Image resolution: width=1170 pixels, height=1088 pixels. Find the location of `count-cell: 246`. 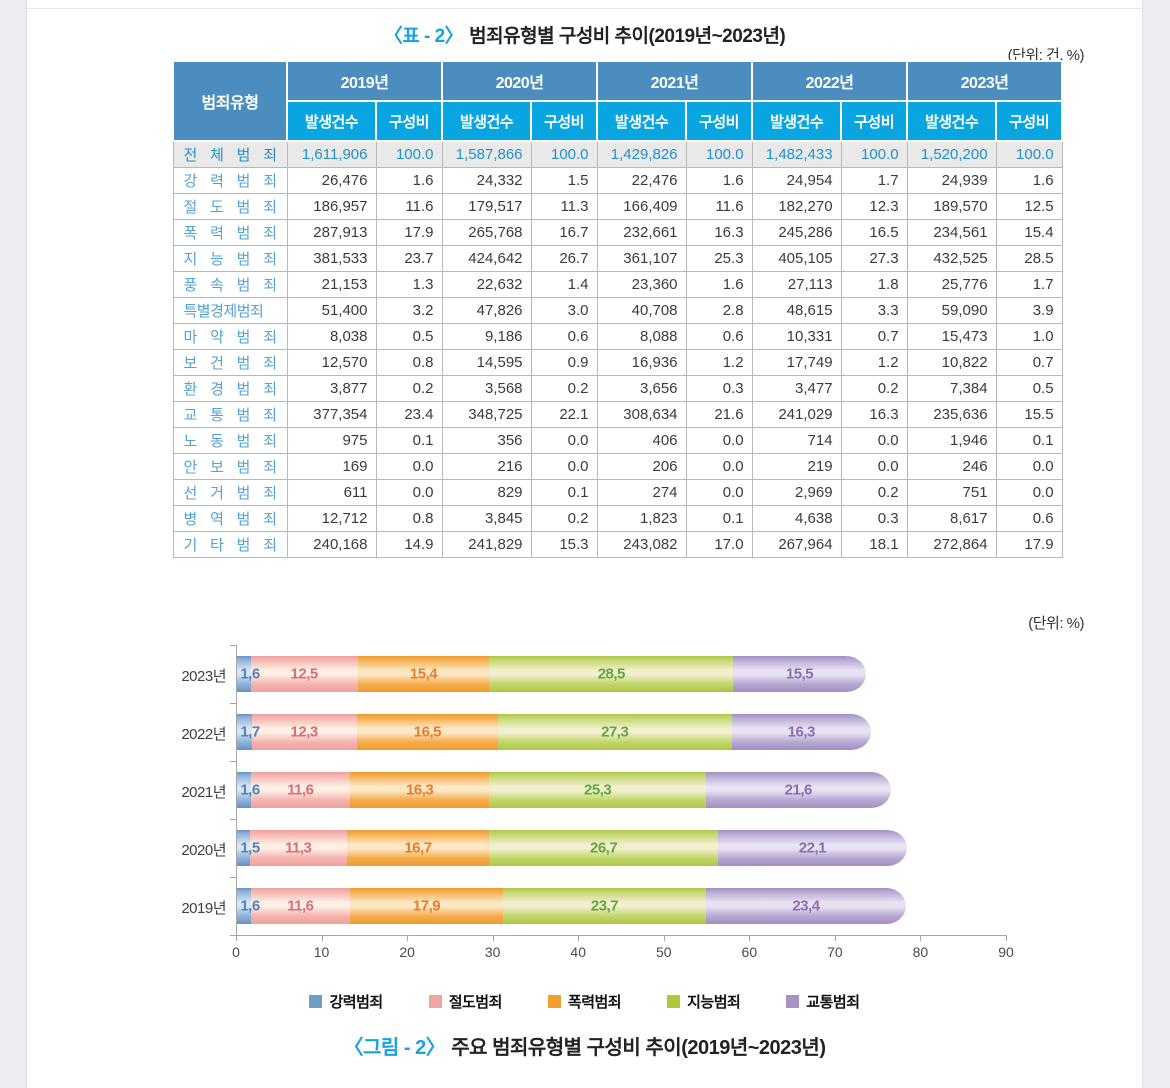

count-cell: 246 is located at coordinates (951, 466).